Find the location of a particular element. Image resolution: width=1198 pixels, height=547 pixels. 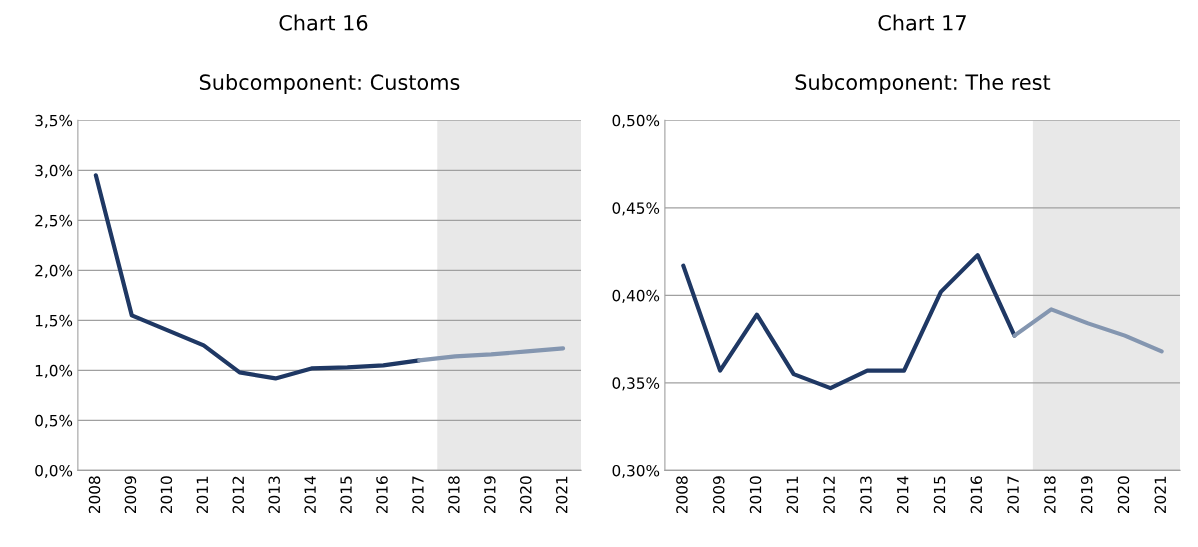

chart-subtitle: Subcomponent: Customs is located at coordinates (329, 84).